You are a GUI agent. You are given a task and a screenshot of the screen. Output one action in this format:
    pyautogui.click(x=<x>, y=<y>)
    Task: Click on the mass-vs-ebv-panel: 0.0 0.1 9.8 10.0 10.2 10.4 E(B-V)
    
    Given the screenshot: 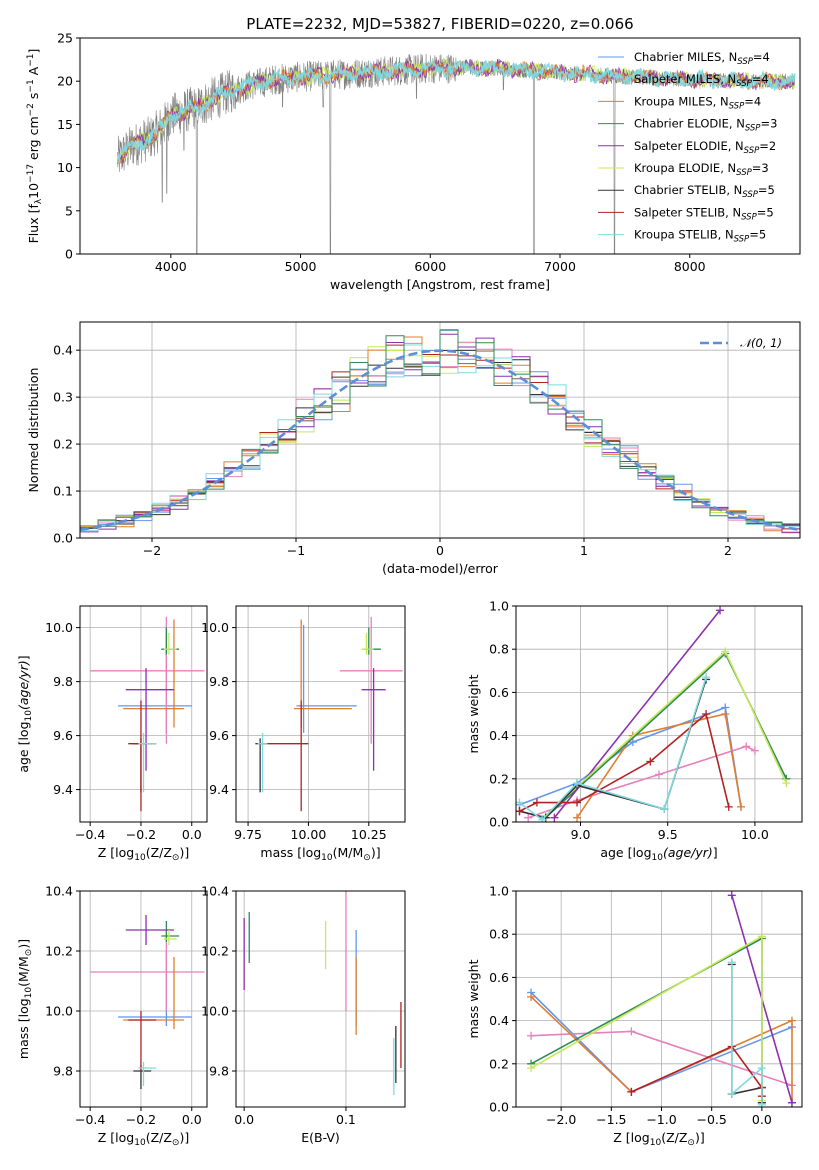 What is the action you would take?
    pyautogui.click(x=303, y=1014)
    